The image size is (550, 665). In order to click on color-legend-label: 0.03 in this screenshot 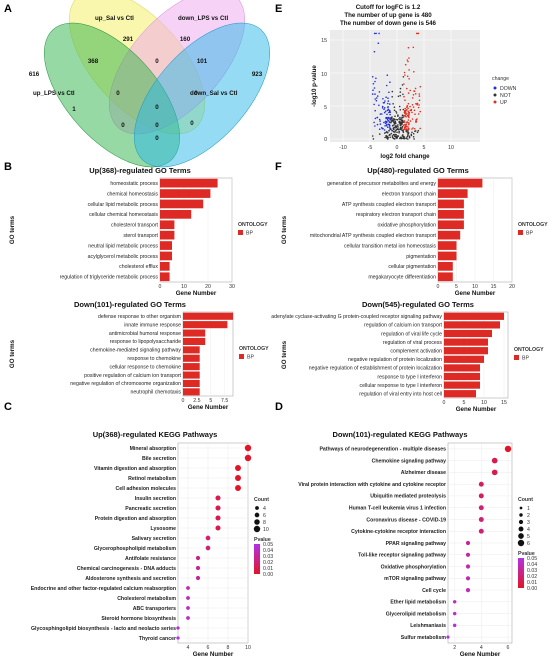, I will do `click(532, 571)`.